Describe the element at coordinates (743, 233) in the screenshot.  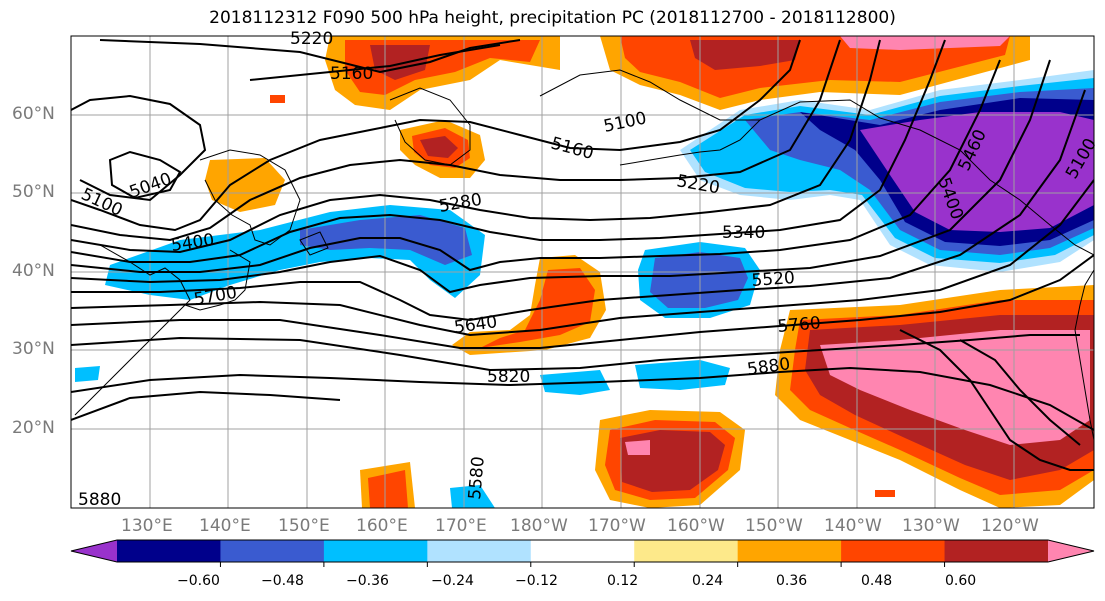
I see `contour-label: 5340` at that location.